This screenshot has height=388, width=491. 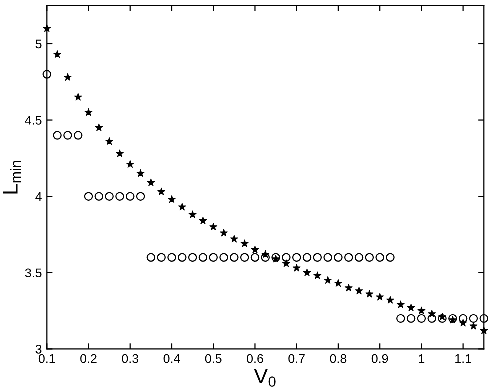 What do you see at coordinates (33, 120) in the screenshot?
I see `y-tick-label: 4.5` at bounding box center [33, 120].